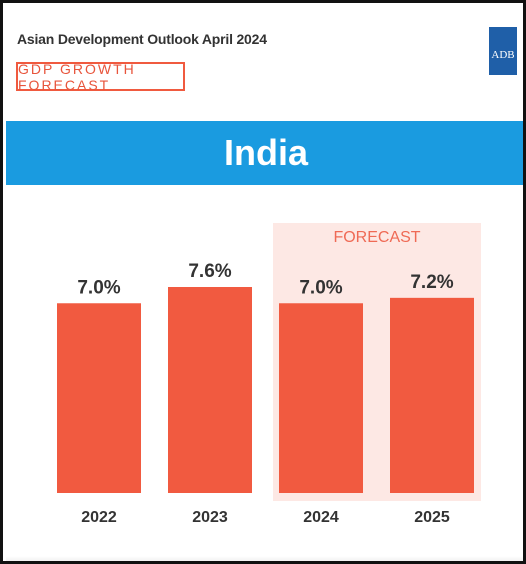 The image size is (526, 564). What do you see at coordinates (321, 398) in the screenshot?
I see `bar-2024` at bounding box center [321, 398].